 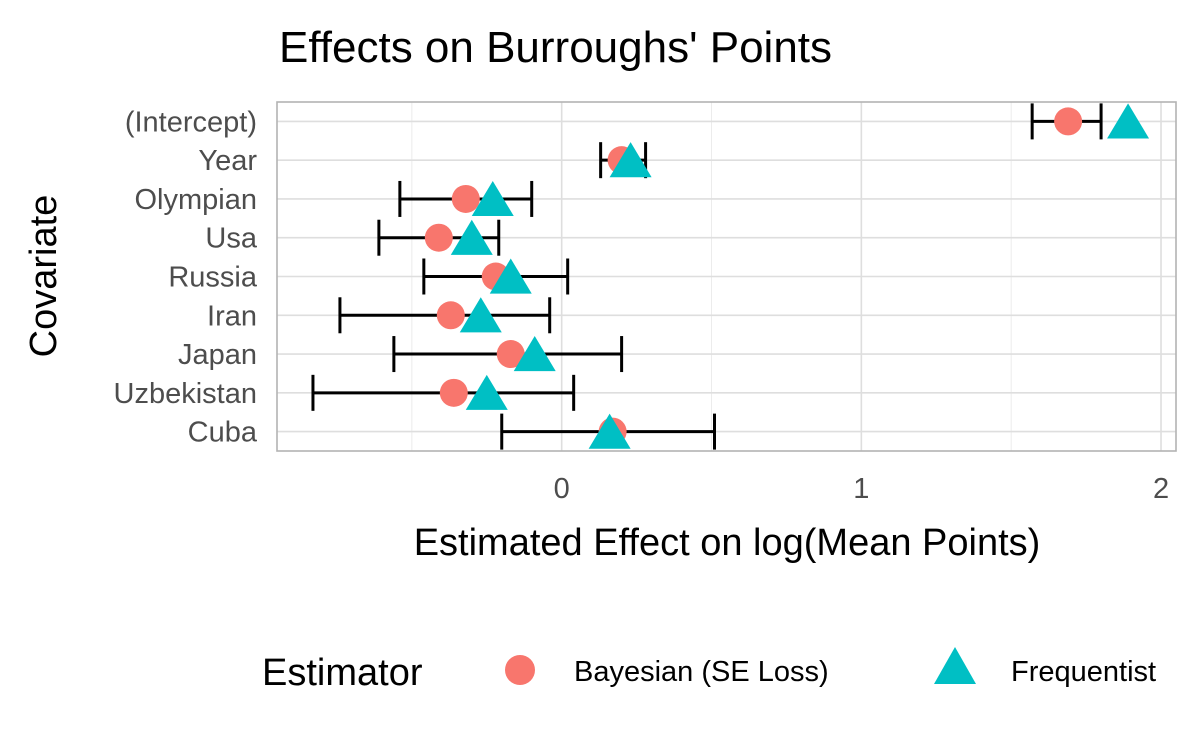 What do you see at coordinates (955, 665) in the screenshot?
I see `legend-marker-frequentist` at bounding box center [955, 665].